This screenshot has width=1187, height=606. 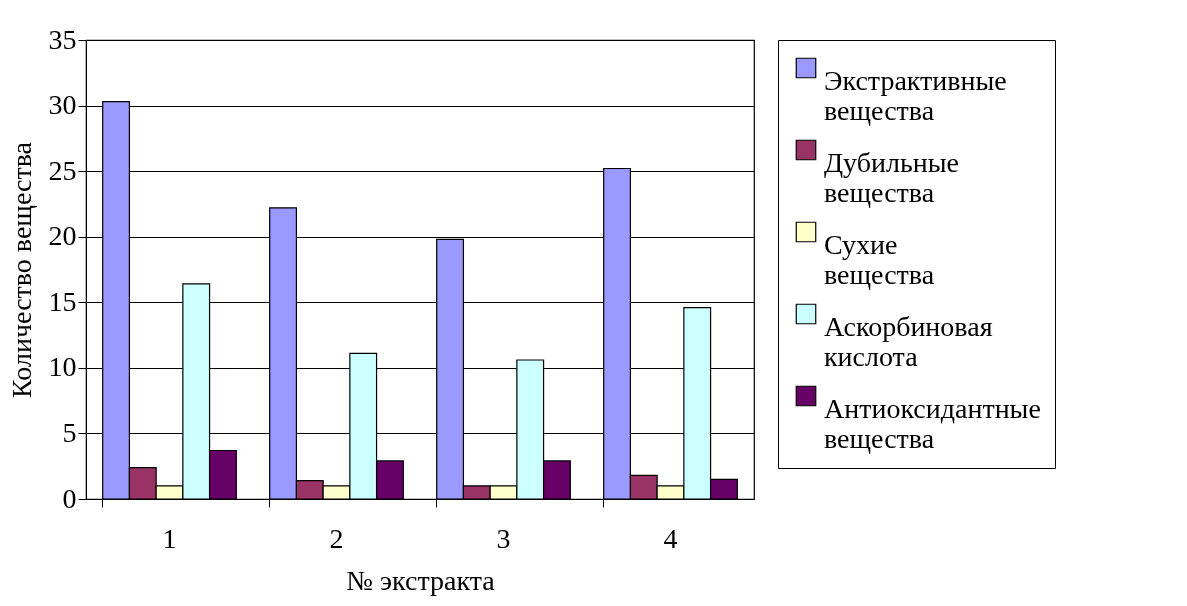 What do you see at coordinates (908, 341) in the screenshot?
I see `legend-label: Аскорбиновая кислота` at bounding box center [908, 341].